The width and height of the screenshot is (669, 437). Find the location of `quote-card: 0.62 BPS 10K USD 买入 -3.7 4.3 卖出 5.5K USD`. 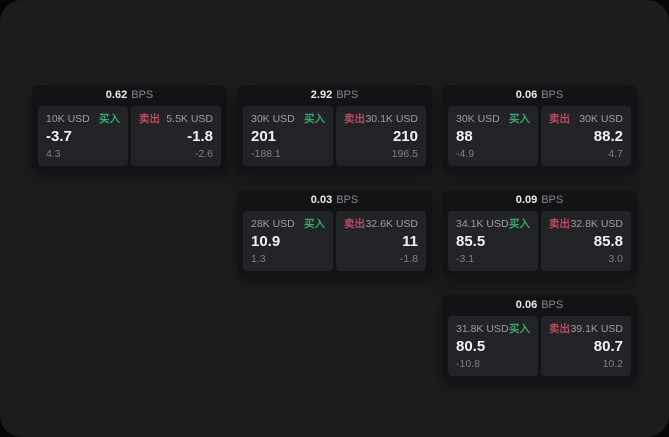

quote-card: 0.62 BPS 10K USD 买入 -3.7 4.3 卖出 5.5K USD is located at coordinates (129, 128).